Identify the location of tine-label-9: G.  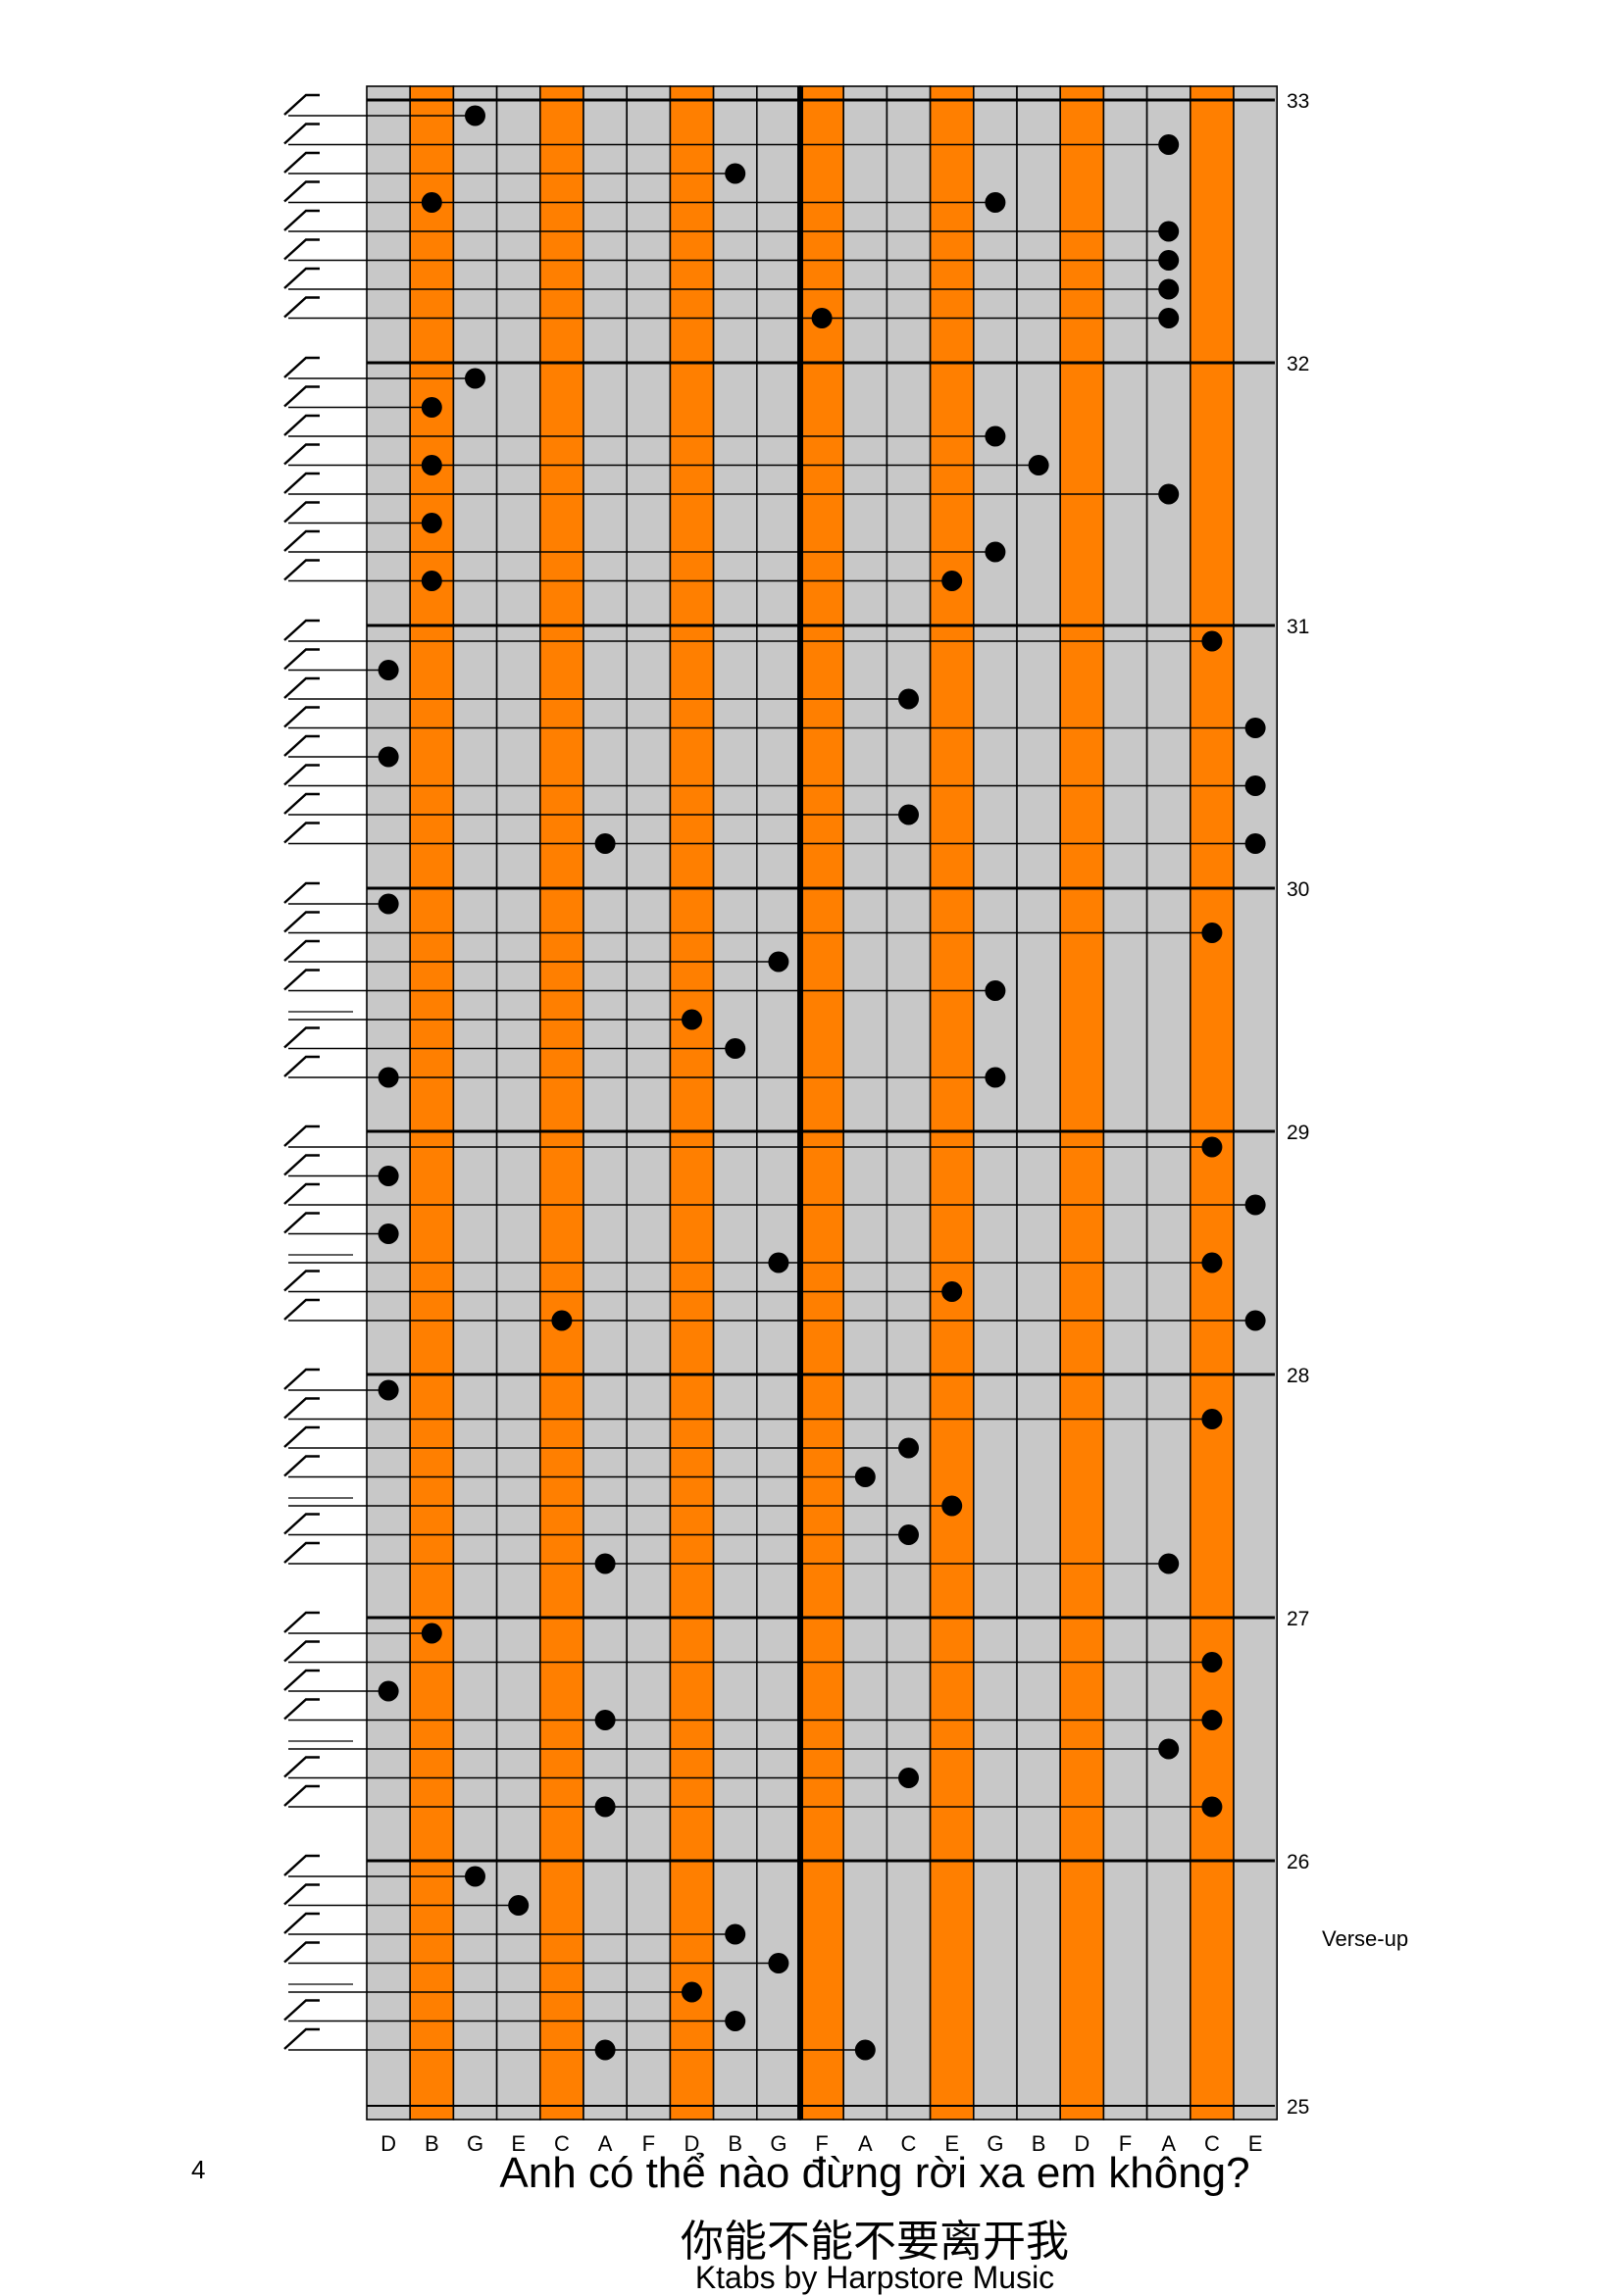
(778, 2143).